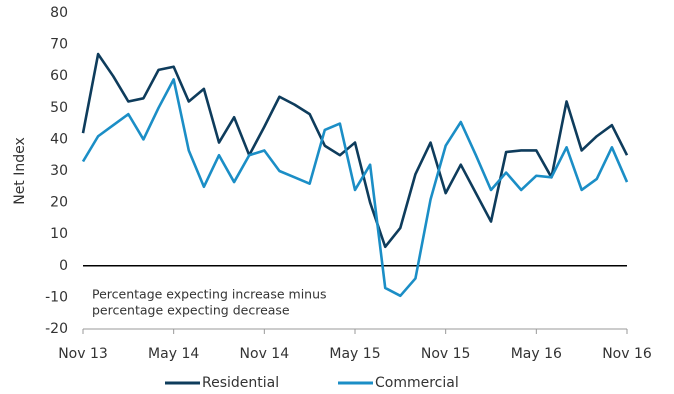 Image resolution: width=674 pixels, height=394 pixels. What do you see at coordinates (627, 354) in the screenshot?
I see `x-tick-label: Nov 16` at bounding box center [627, 354].